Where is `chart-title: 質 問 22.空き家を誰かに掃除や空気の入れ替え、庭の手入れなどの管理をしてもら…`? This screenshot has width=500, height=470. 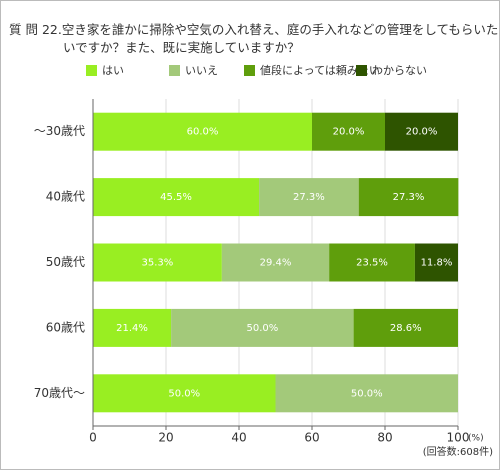 chart-title: 質 問 22.空き家を誰かに掃除や空気の入れ替え、庭の手入れなどの管理をしてもら… is located at coordinates (254, 38).